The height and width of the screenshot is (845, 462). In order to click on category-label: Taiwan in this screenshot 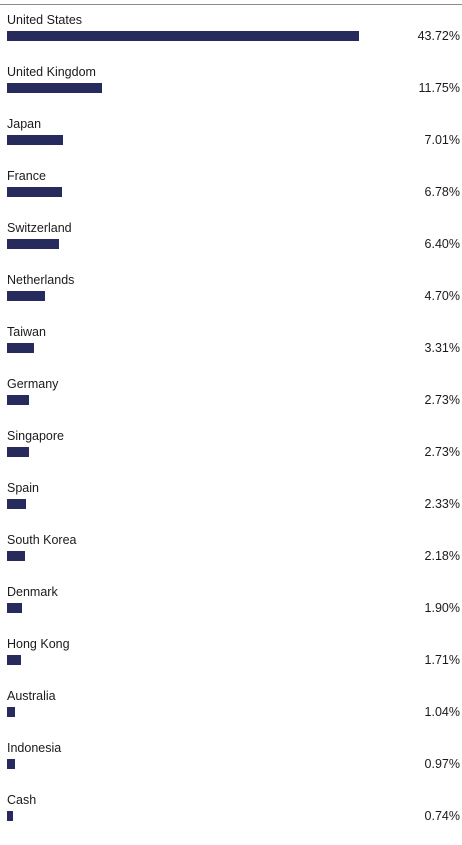, I will do `click(26, 332)`.